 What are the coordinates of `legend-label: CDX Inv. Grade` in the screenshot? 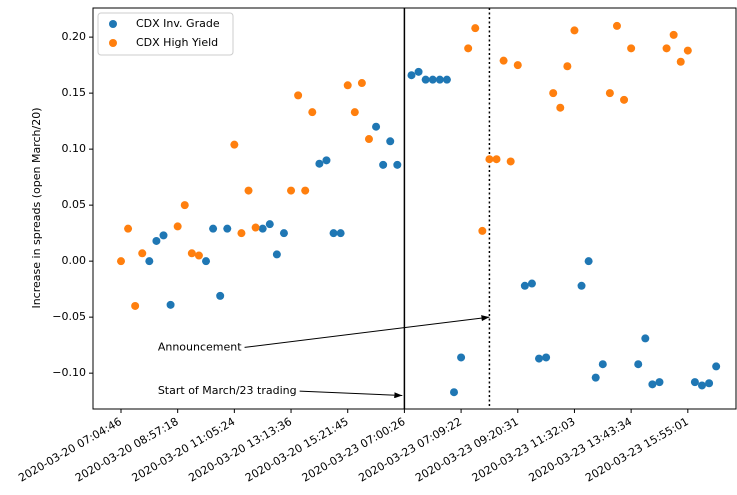 It's located at (178, 23).